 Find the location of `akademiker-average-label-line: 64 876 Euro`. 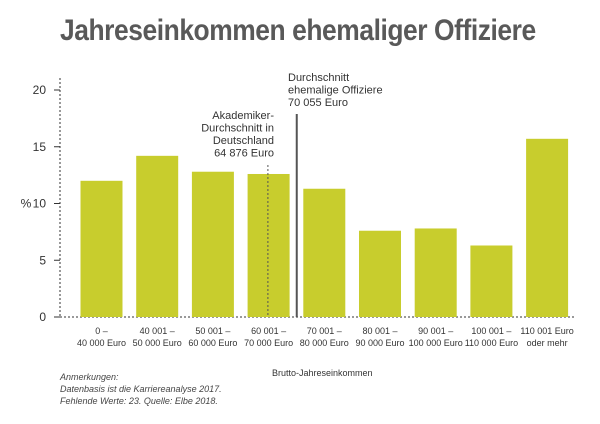

akademiker-average-label-line: 64 876 Euro is located at coordinates (244, 154).